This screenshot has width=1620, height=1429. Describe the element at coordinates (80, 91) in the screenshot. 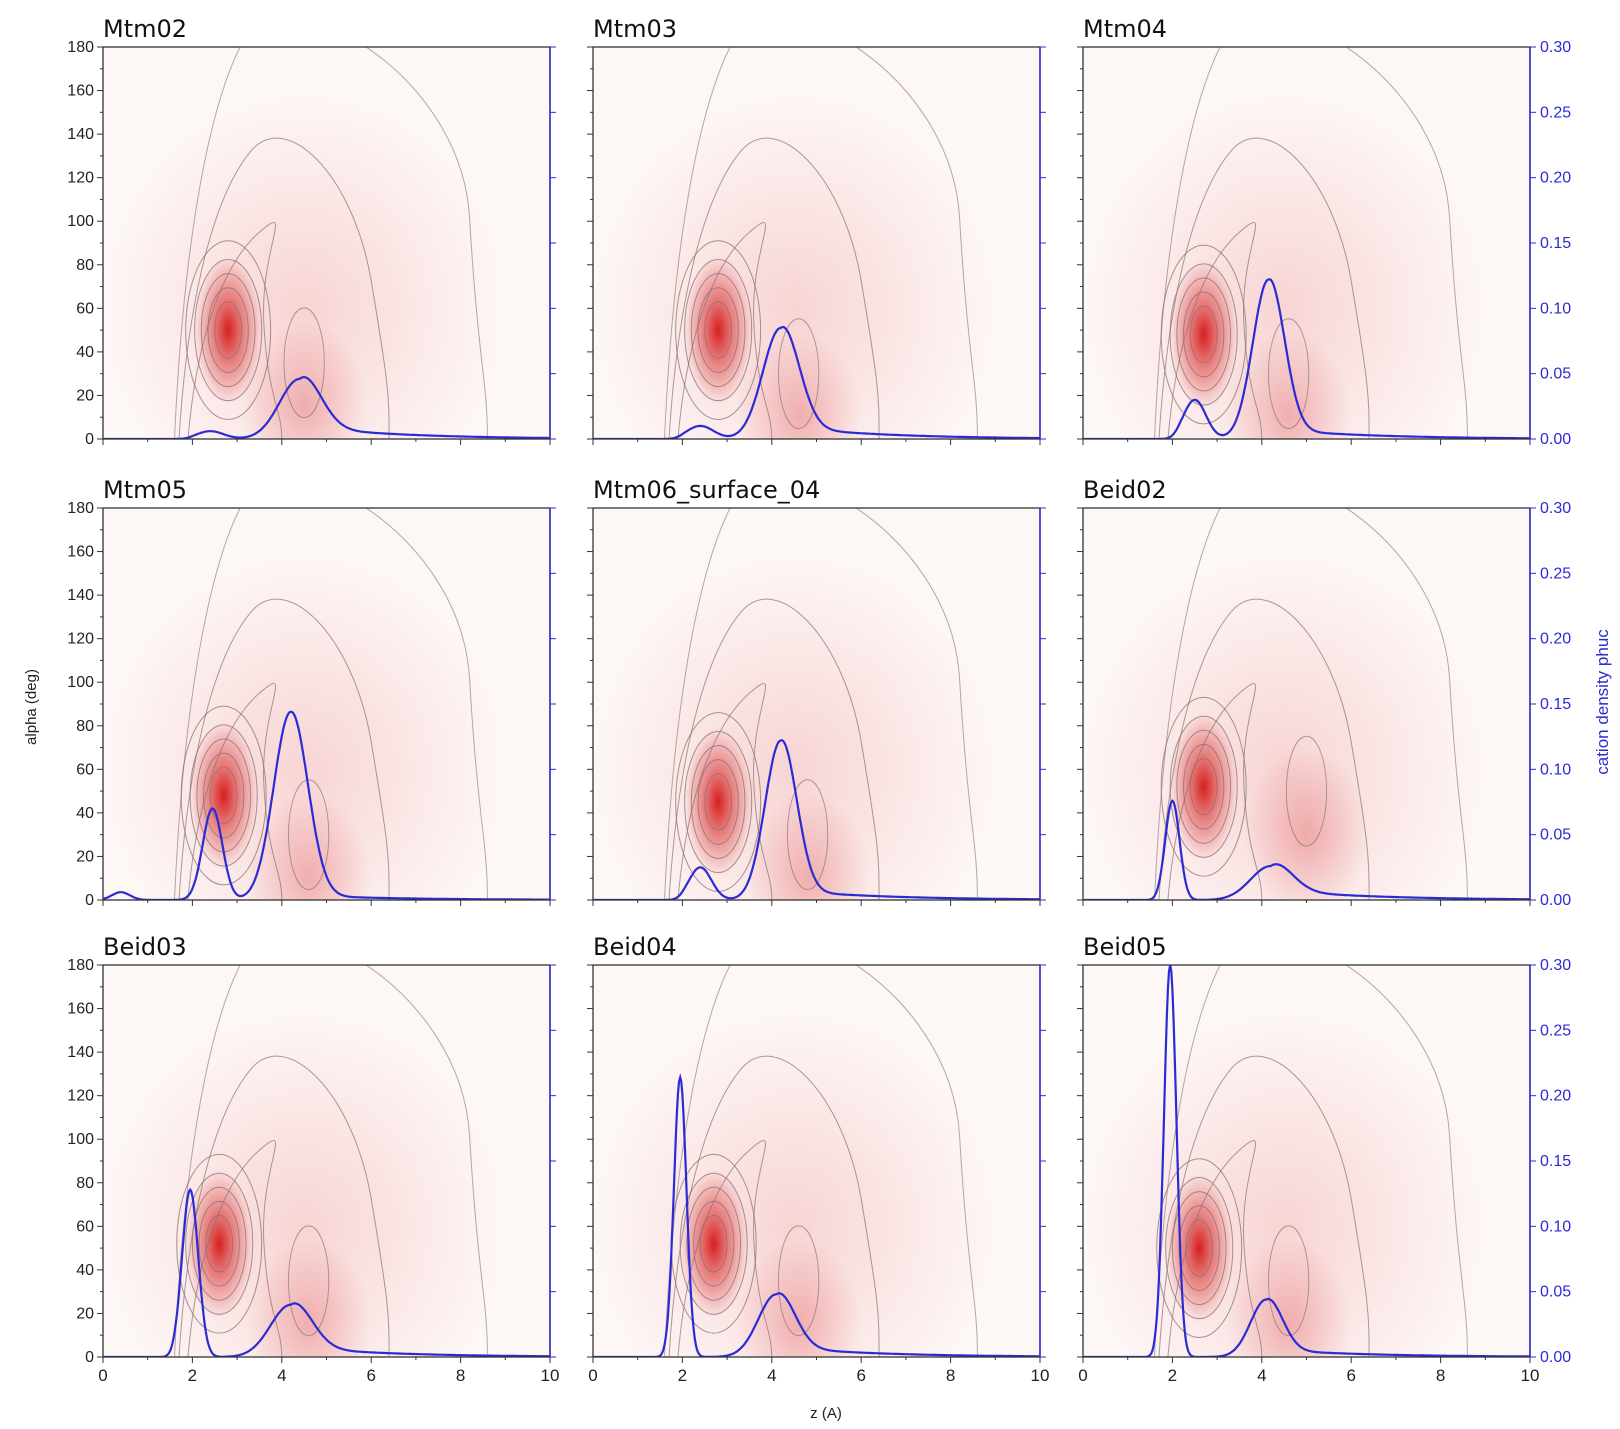

I see `y-tick-label: 160` at that location.